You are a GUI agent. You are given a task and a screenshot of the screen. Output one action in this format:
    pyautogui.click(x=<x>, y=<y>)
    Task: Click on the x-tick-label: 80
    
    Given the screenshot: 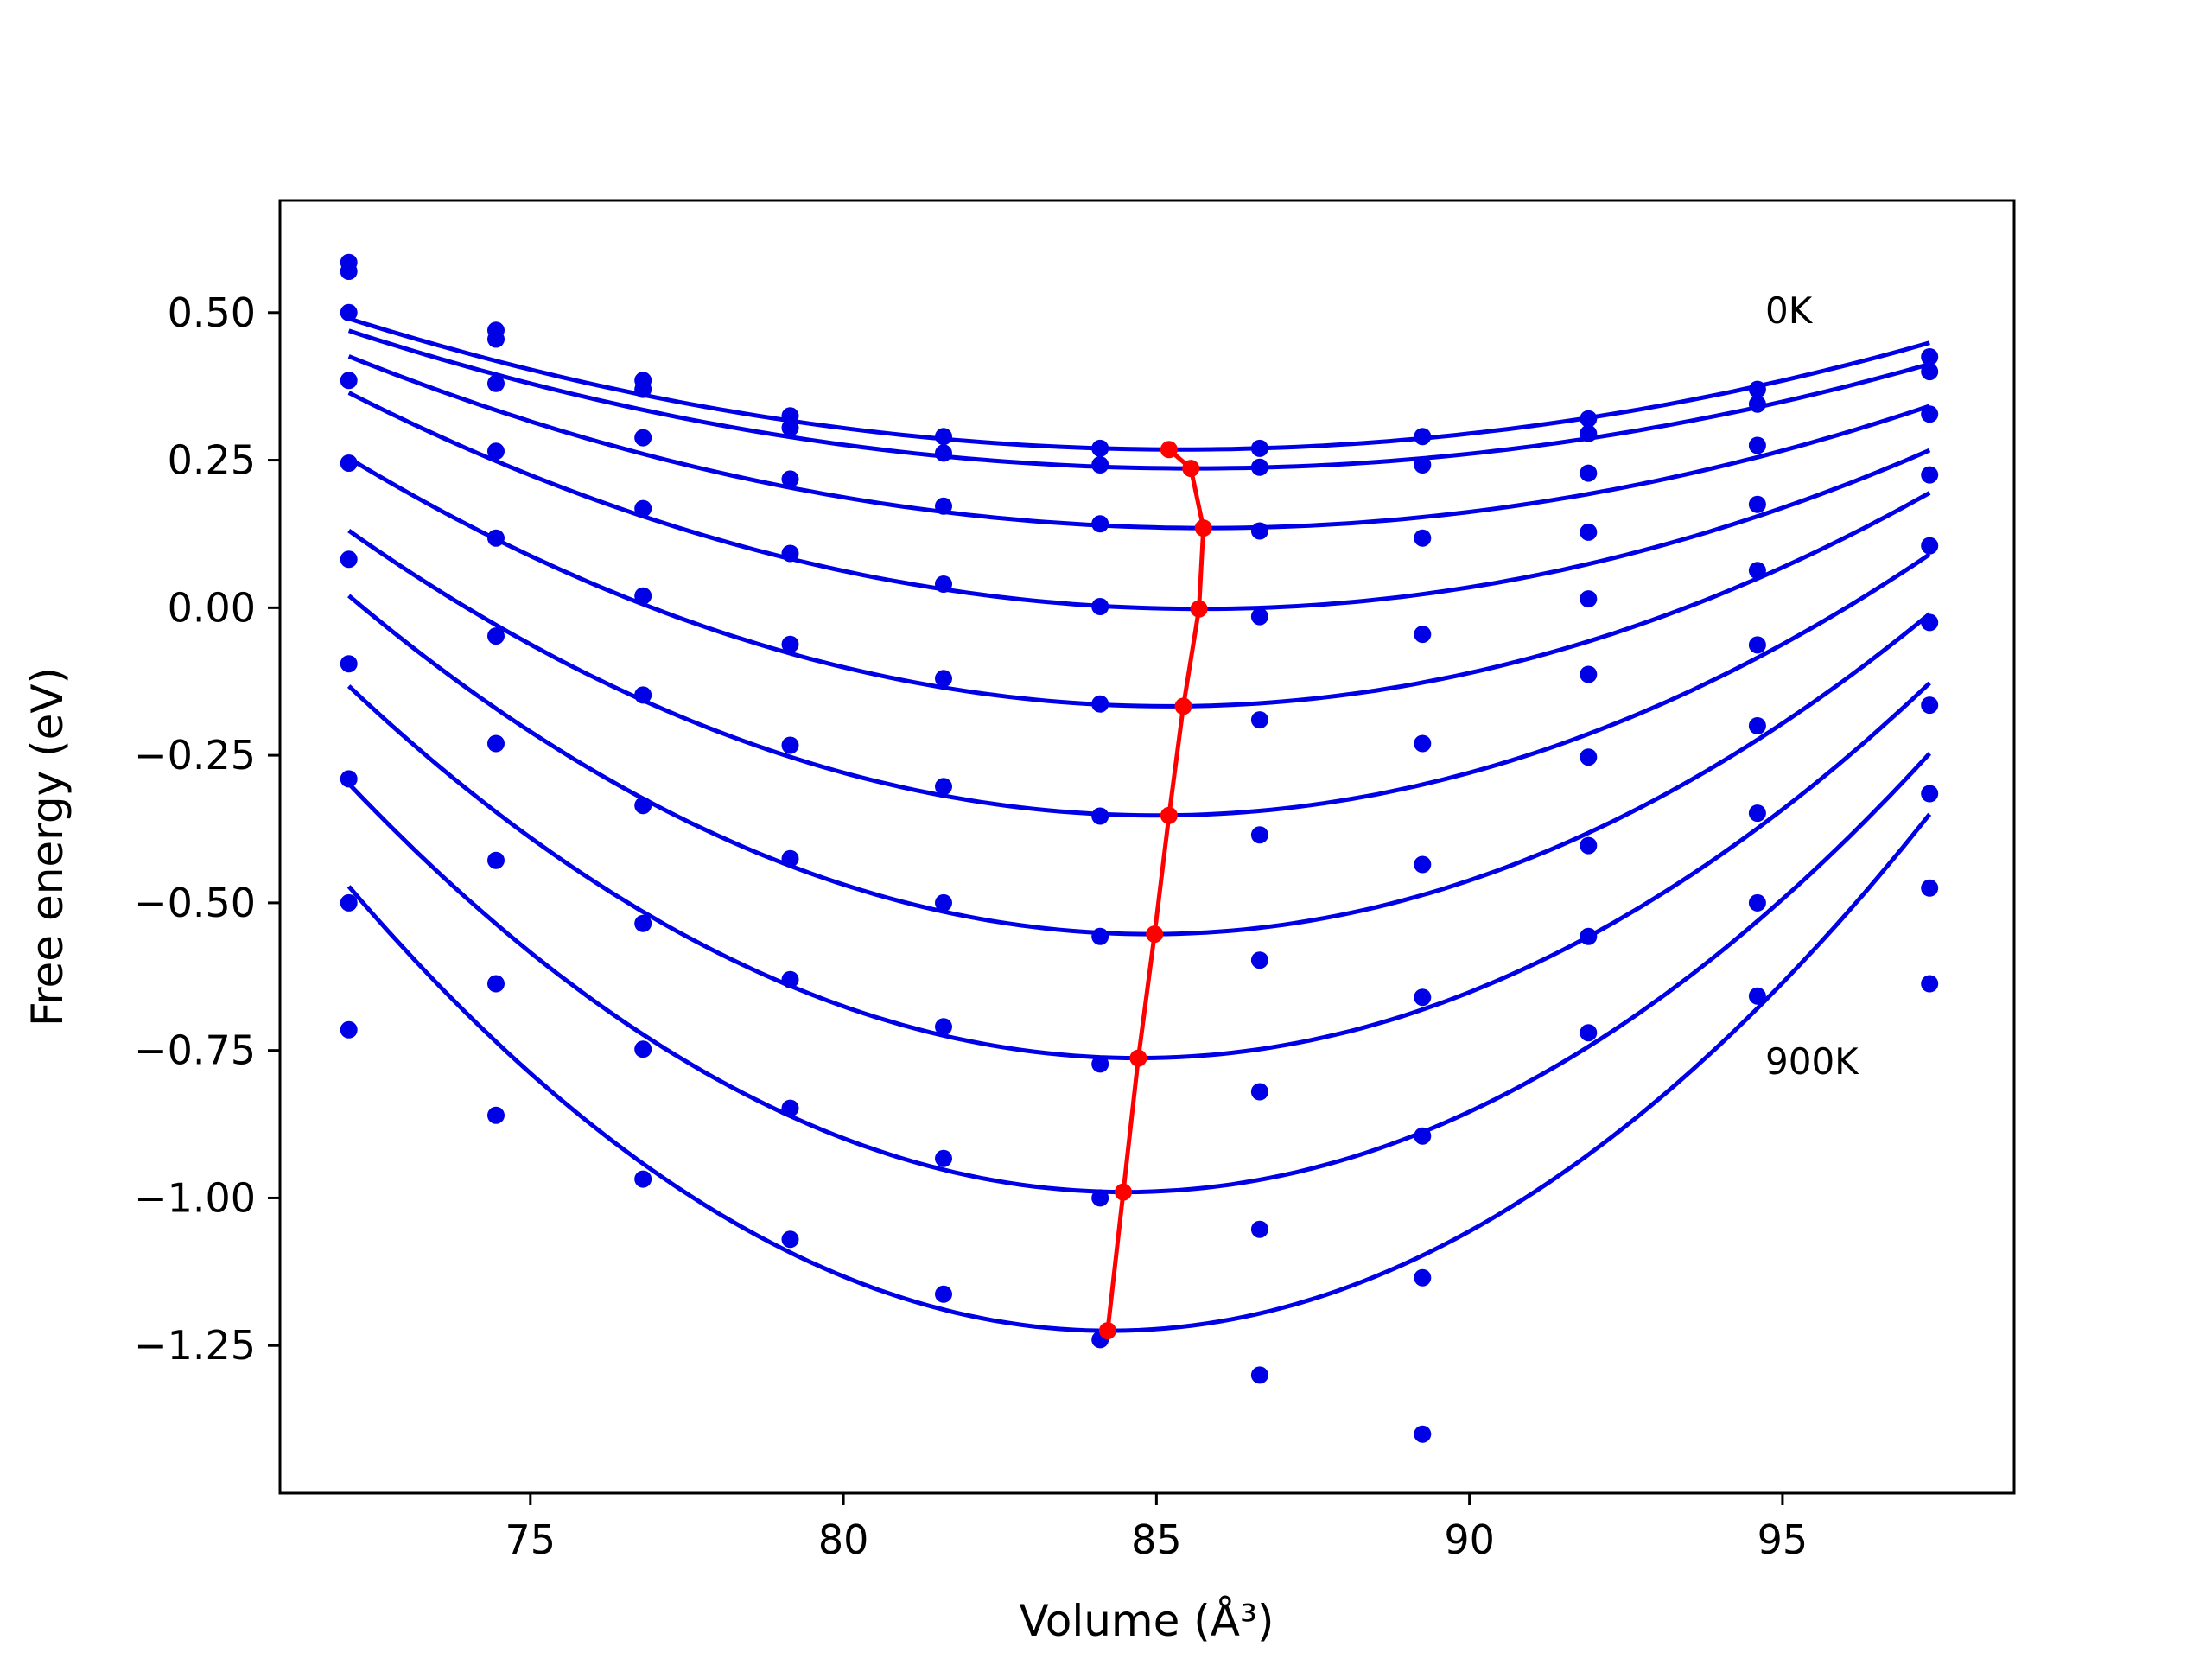 What is the action you would take?
    pyautogui.click(x=843, y=1539)
    